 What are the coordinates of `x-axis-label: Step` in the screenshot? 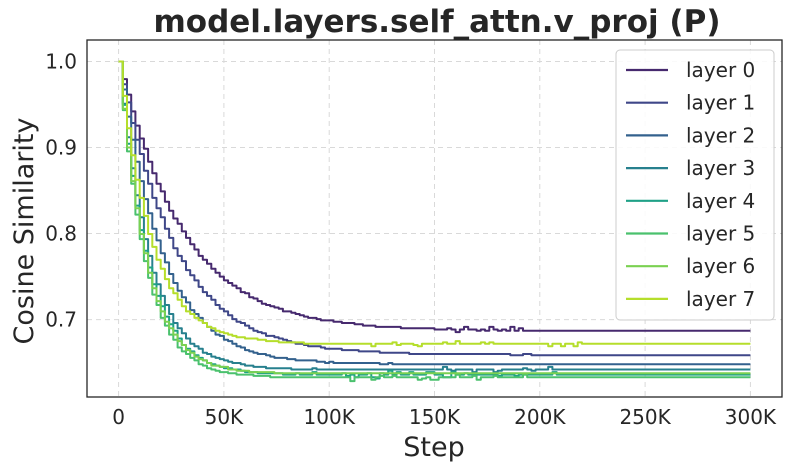 It's located at (433, 447).